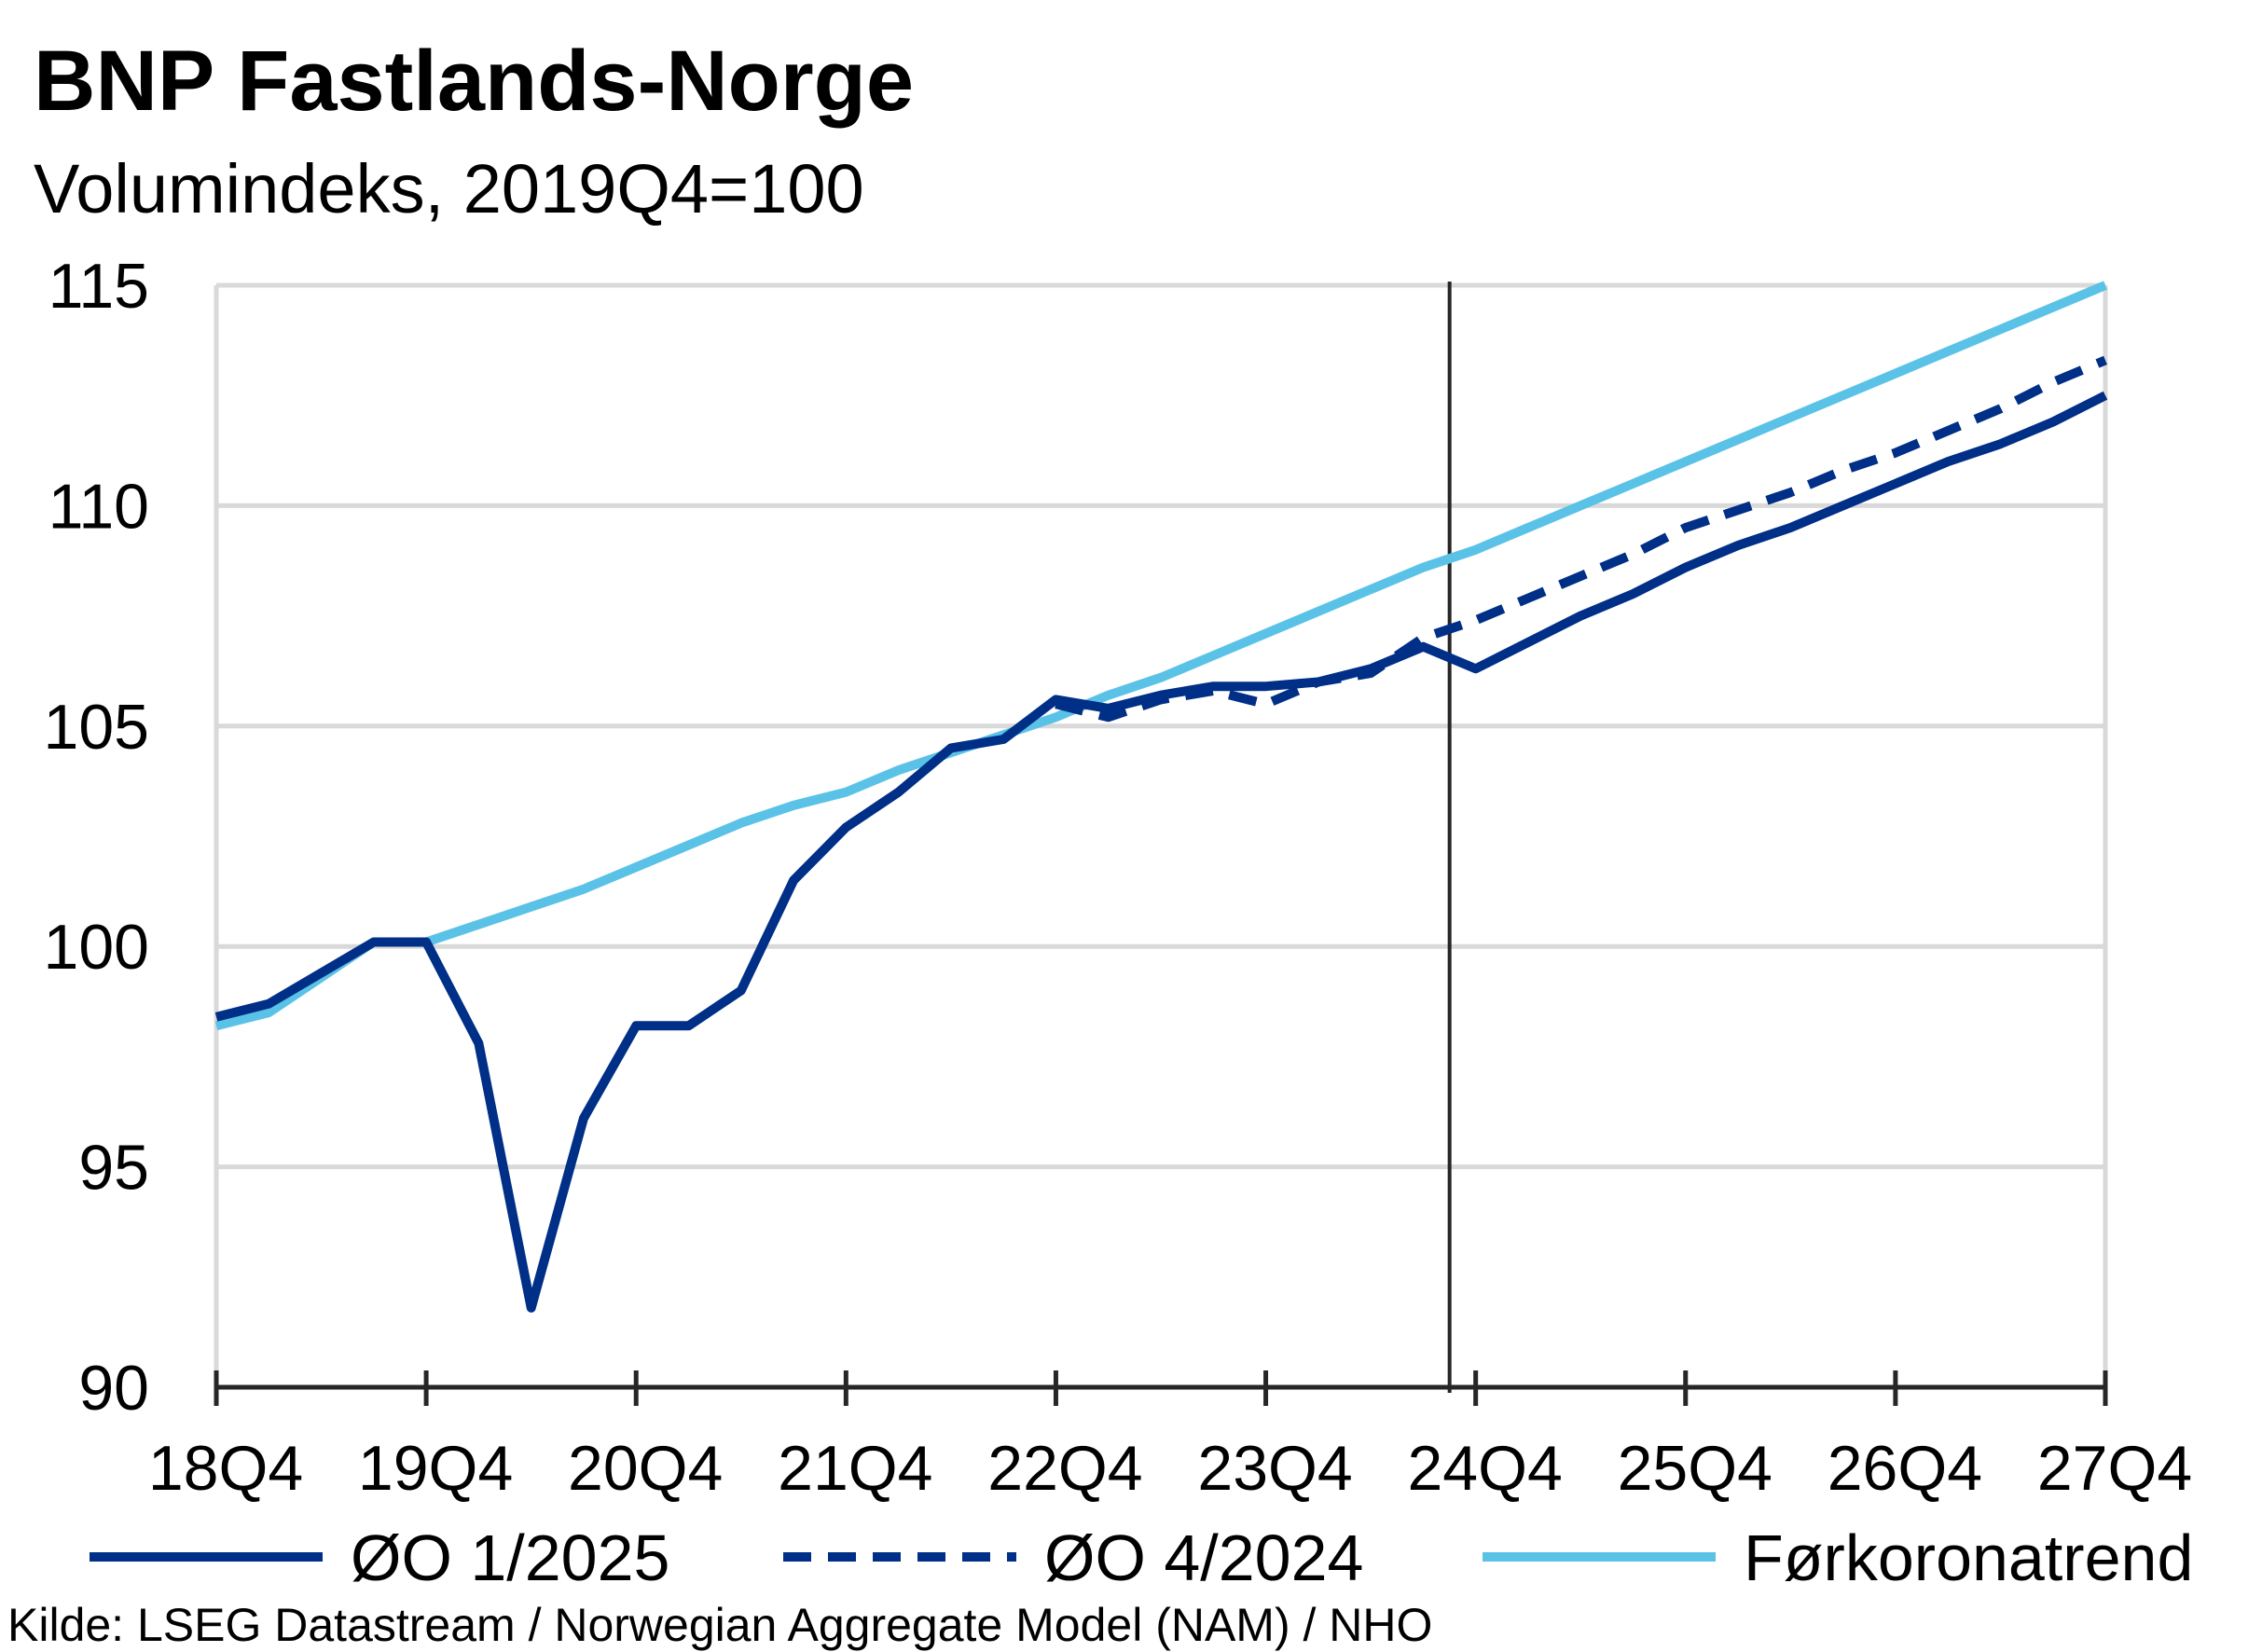 The image size is (2262, 1652). I want to click on y-tick-label: 115, so click(98, 287).